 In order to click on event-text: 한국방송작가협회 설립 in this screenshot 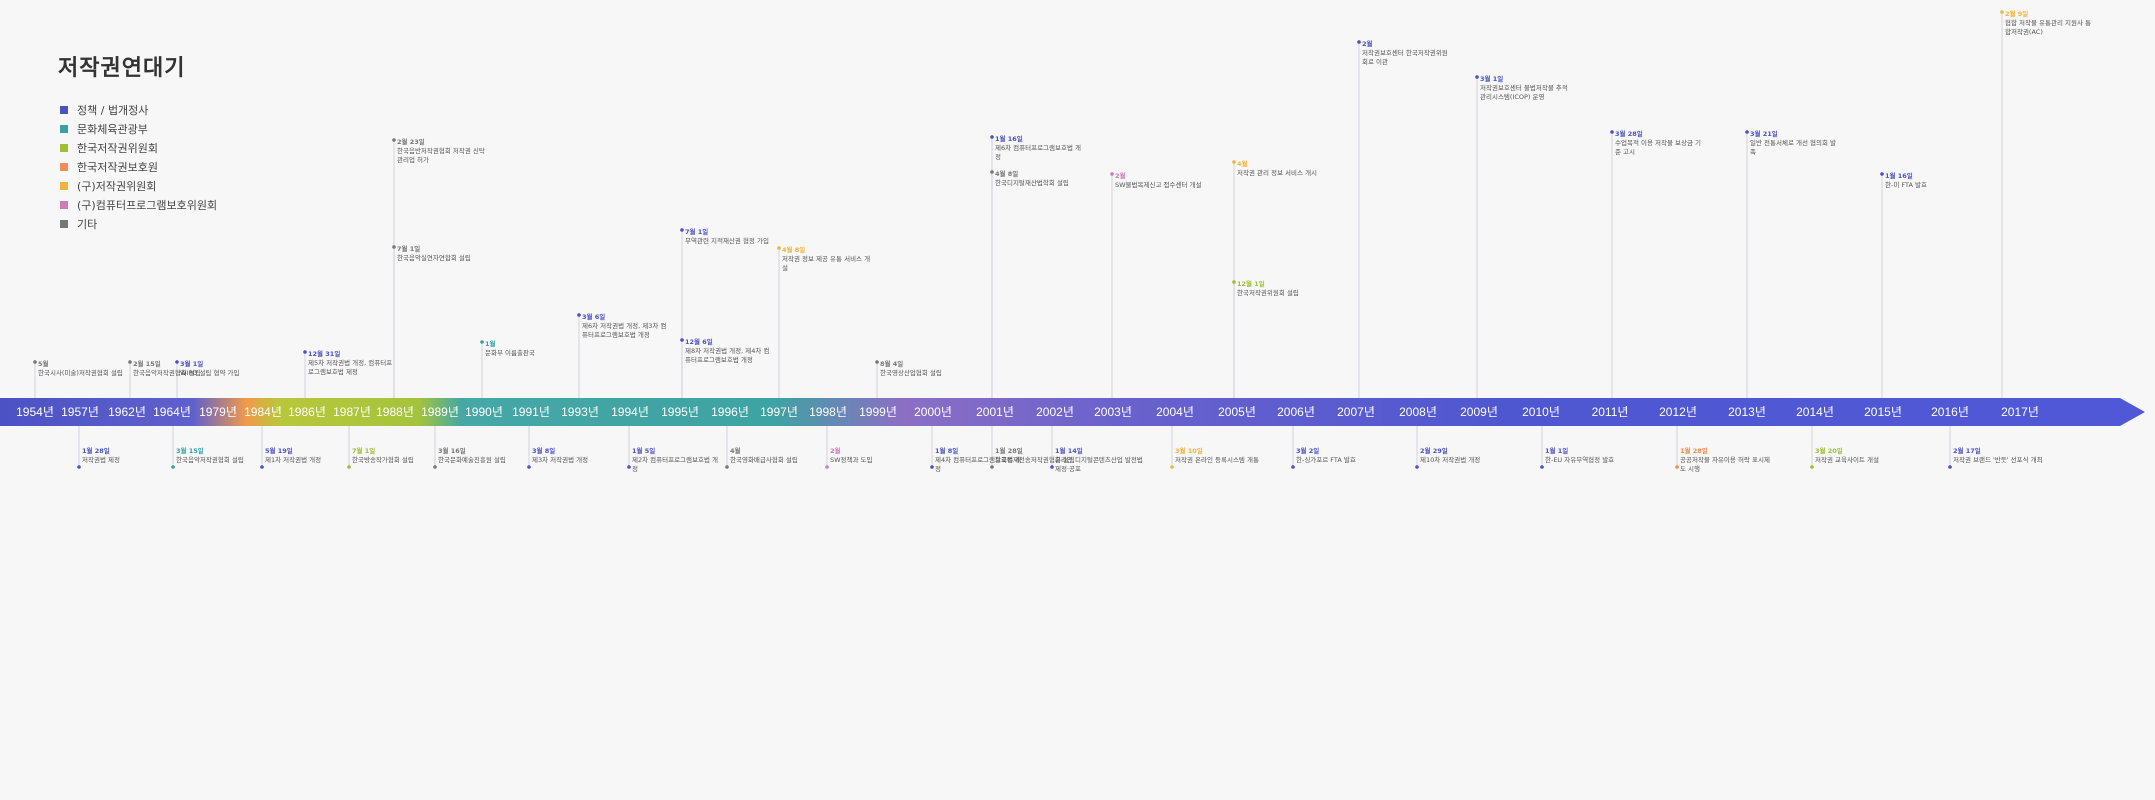, I will do `click(383, 459)`.